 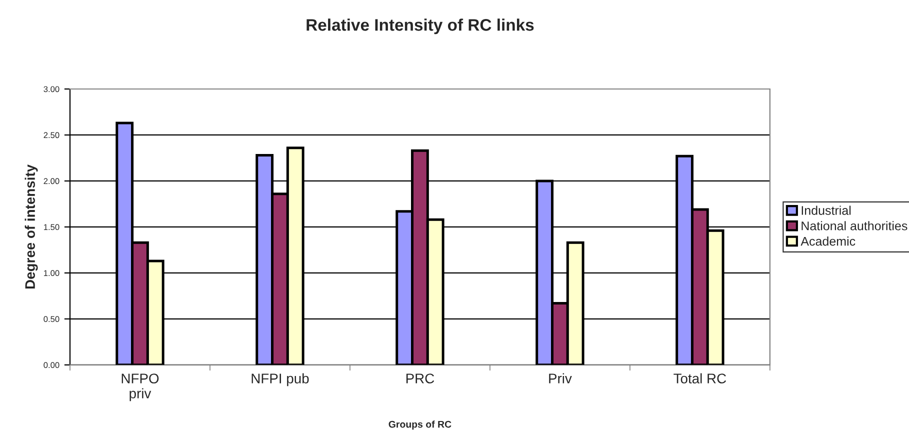 What do you see at coordinates (31, 226) in the screenshot?
I see `y-axis-title: Degree of intensity` at bounding box center [31, 226].